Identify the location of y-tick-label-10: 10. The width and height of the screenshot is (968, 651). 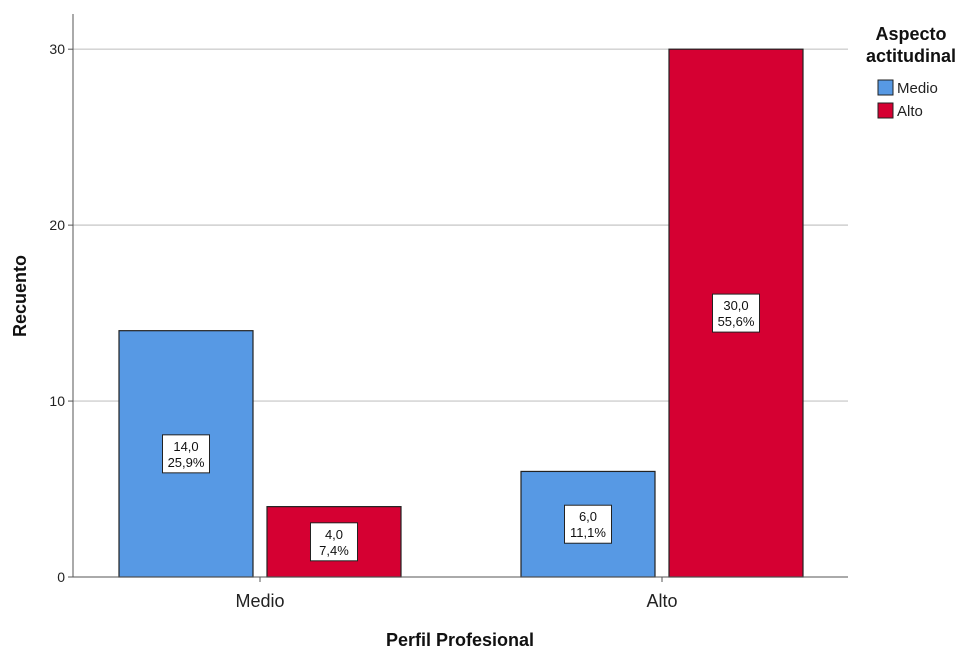
(57, 401).